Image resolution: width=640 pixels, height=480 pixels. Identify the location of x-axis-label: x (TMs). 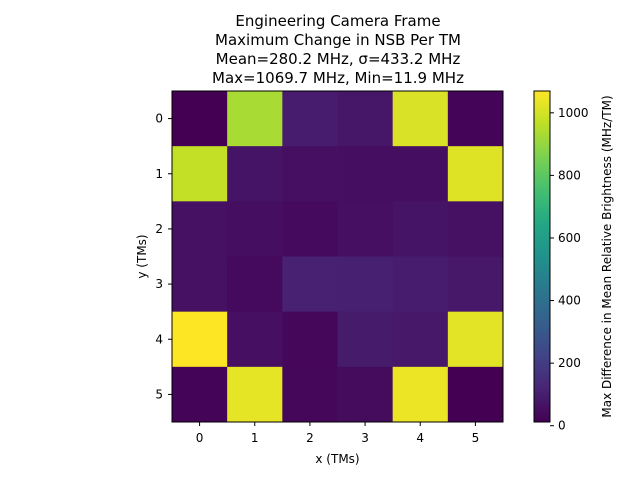
(337, 459).